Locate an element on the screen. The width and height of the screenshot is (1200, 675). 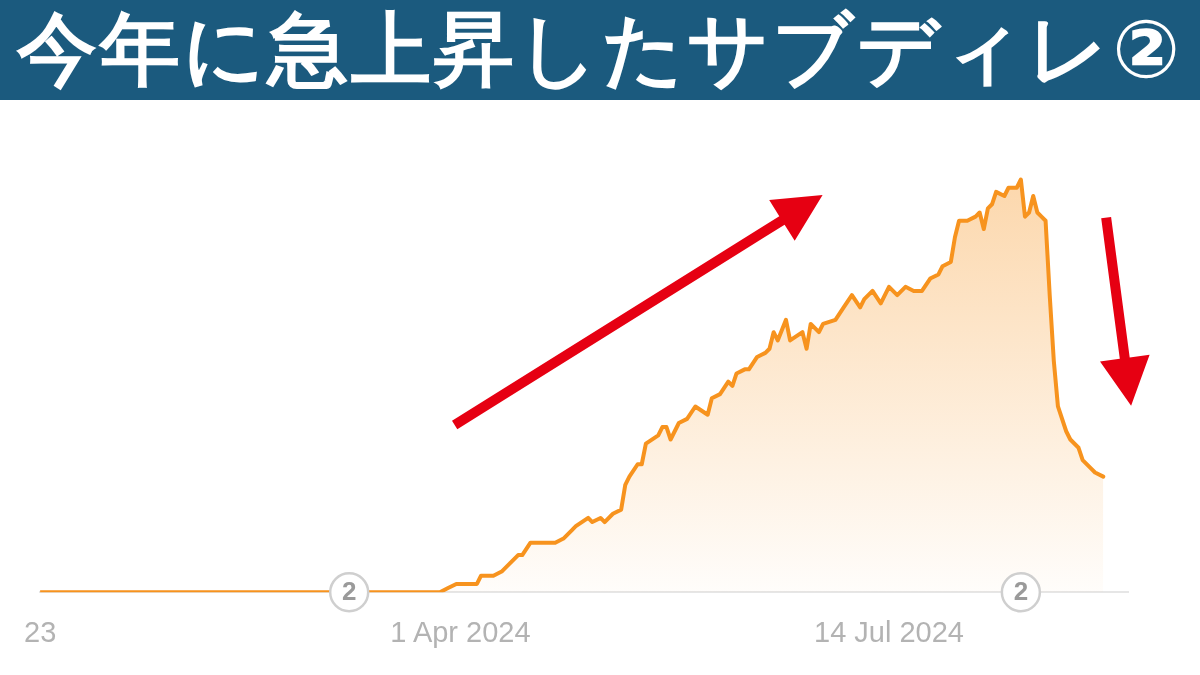
x-tick-label: 1 Apr 2024 is located at coordinates (460, 631).